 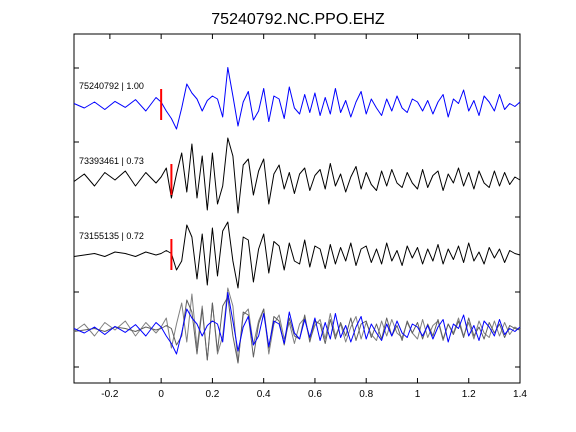 I want to click on x-tick-label: 1.4, so click(x=520, y=394).